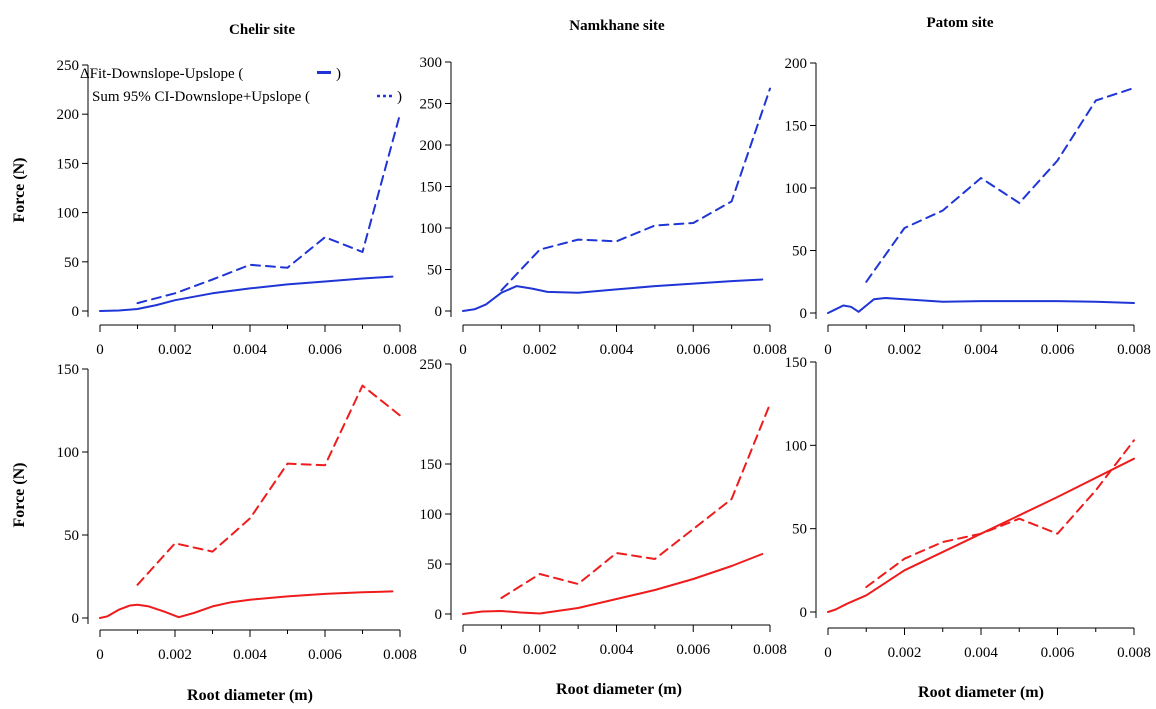 This screenshot has height=709, width=1156. I want to click on y-tick-label: 300, so click(431, 63).